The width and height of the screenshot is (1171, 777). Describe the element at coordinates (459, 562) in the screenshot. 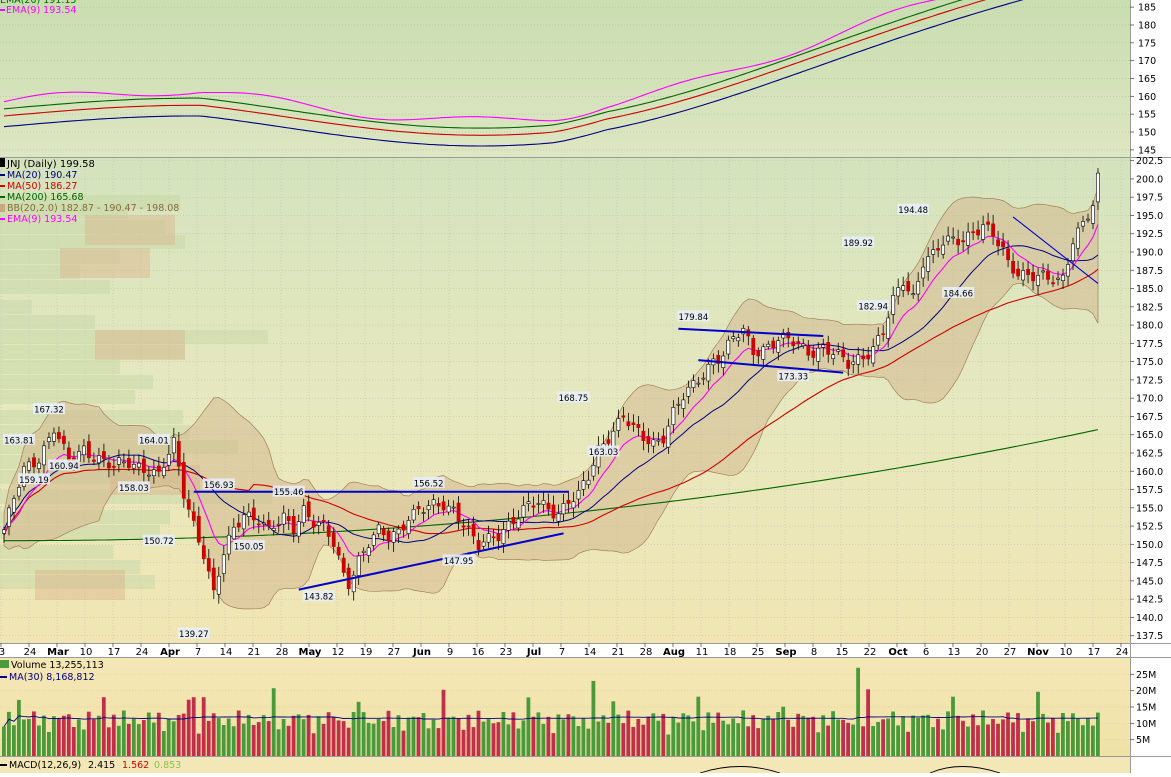

I see `annotation-label: 147.95` at that location.